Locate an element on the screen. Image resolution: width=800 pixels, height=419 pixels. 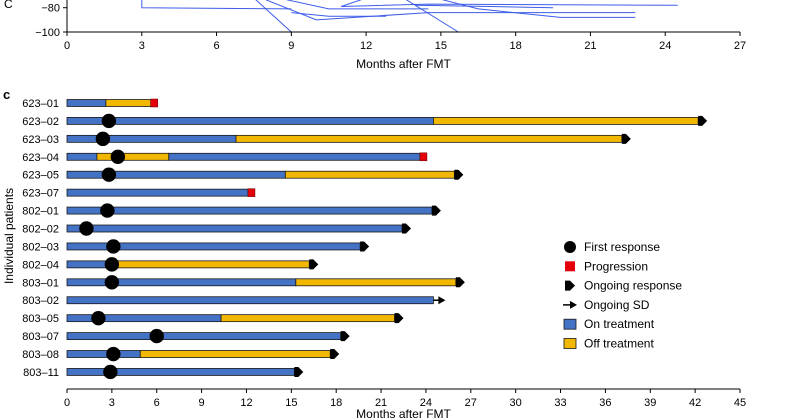
top-x-tick-label: 27 is located at coordinates (740, 46).